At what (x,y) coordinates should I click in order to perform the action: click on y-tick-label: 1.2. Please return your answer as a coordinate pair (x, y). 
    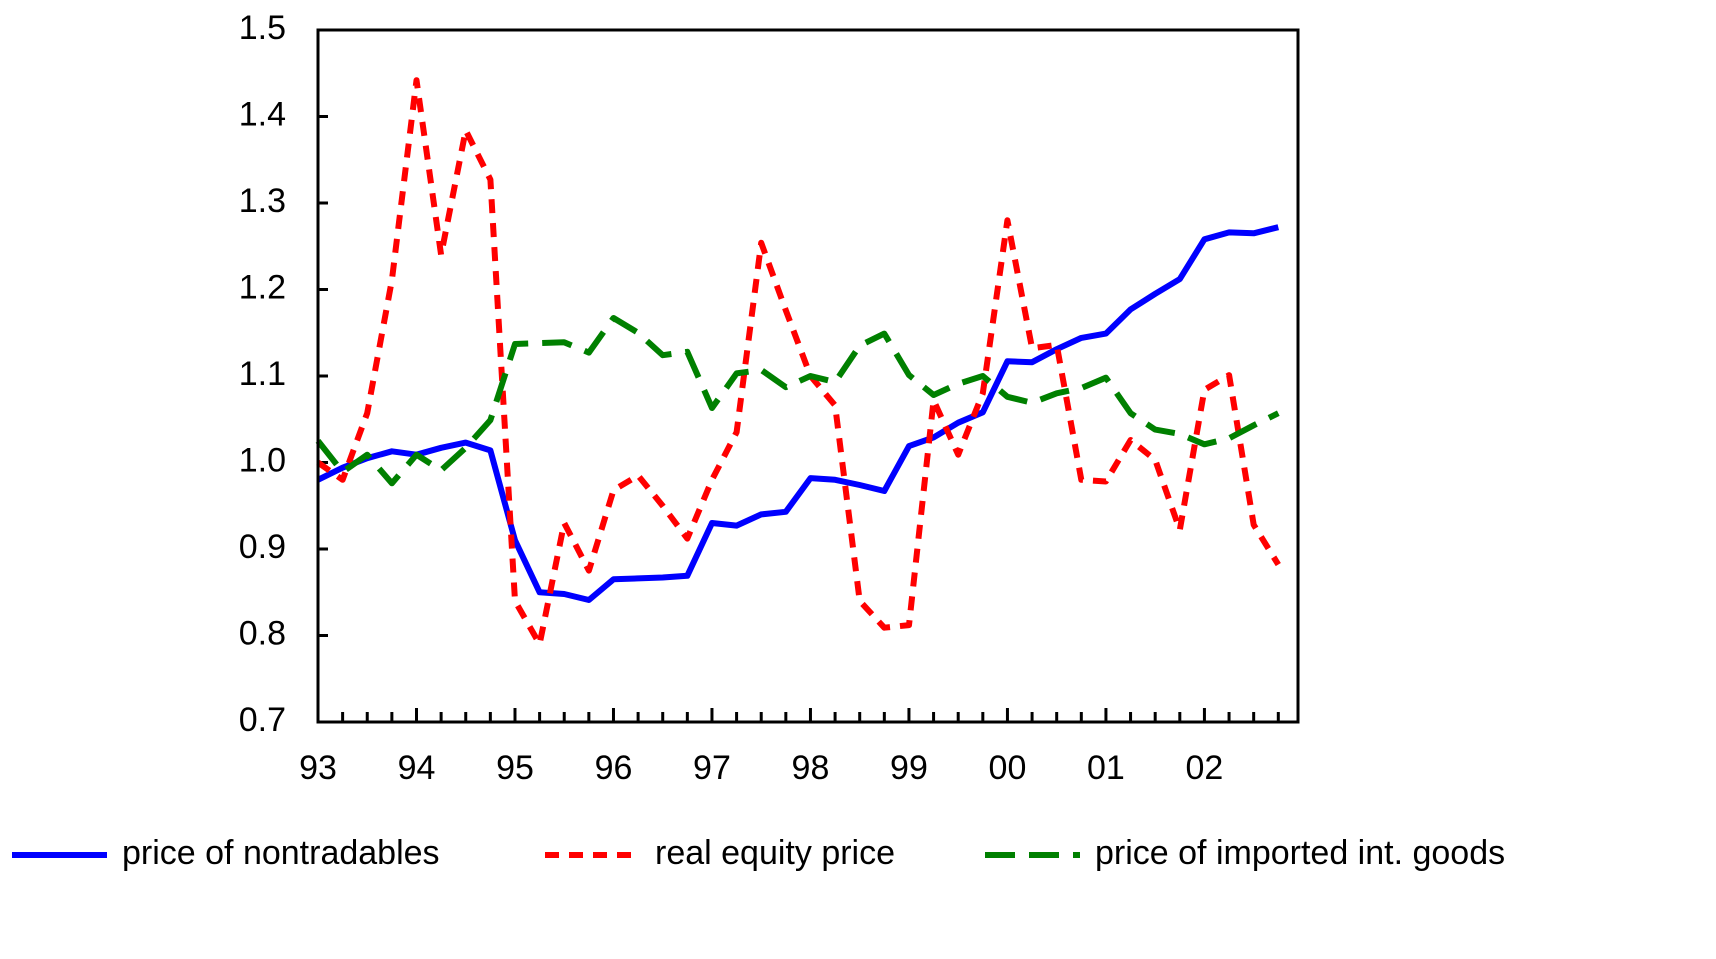
    Looking at the image, I should click on (262, 287).